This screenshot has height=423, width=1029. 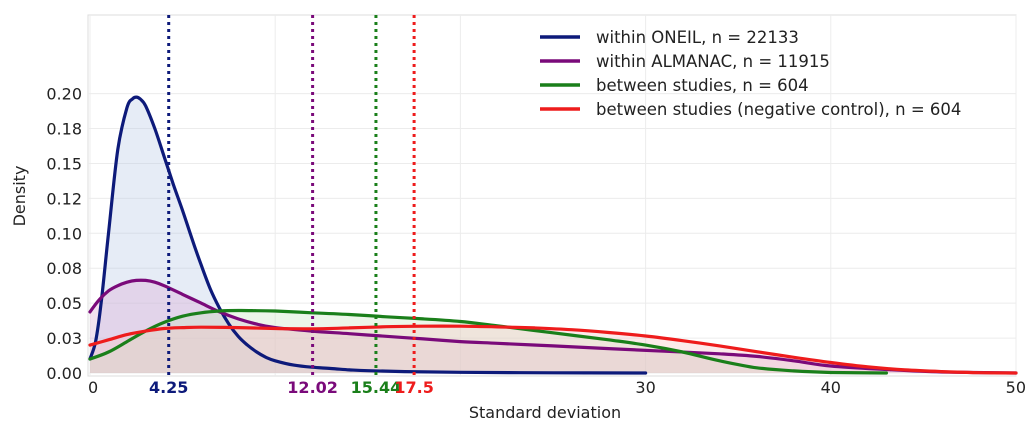 What do you see at coordinates (64, 163) in the screenshot?
I see `y-tick-label: 0.15` at bounding box center [64, 163].